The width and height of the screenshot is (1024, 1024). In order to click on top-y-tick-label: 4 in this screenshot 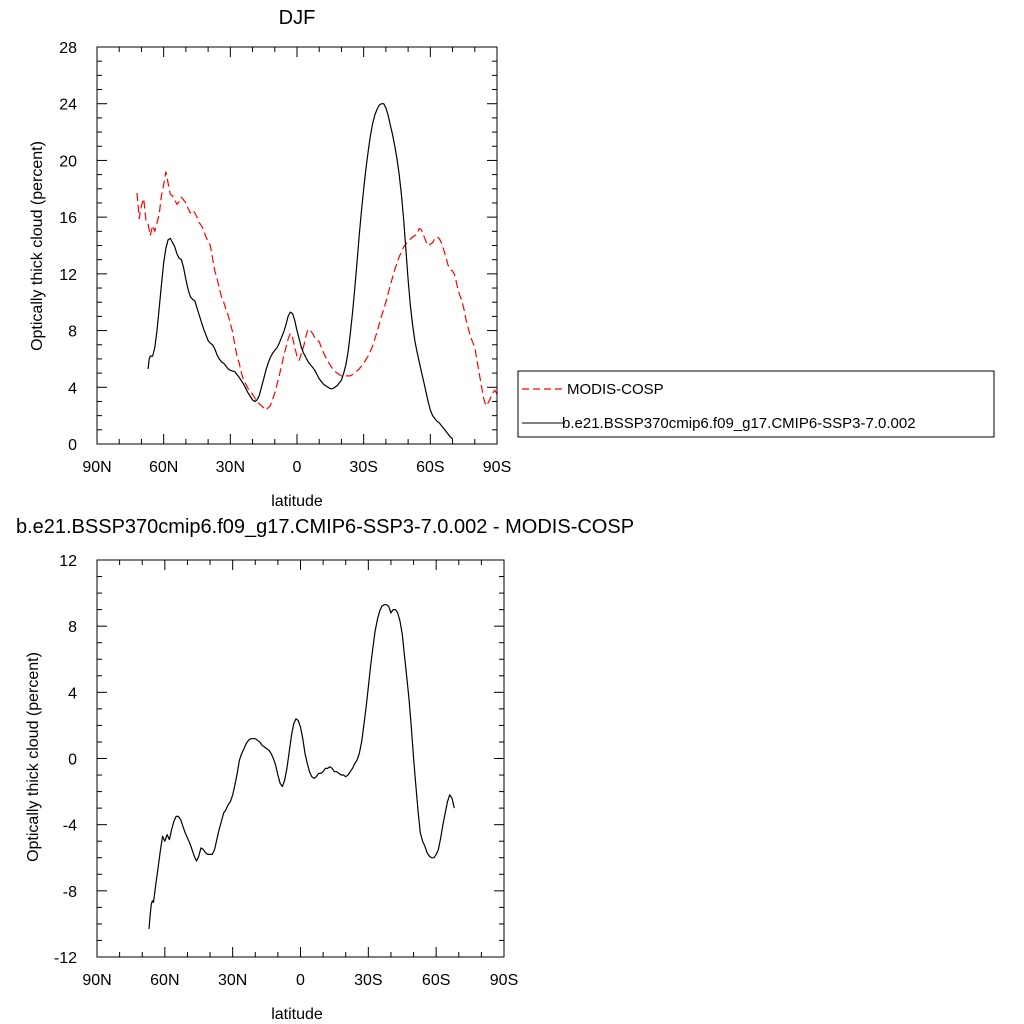, I will do `click(72, 388)`.